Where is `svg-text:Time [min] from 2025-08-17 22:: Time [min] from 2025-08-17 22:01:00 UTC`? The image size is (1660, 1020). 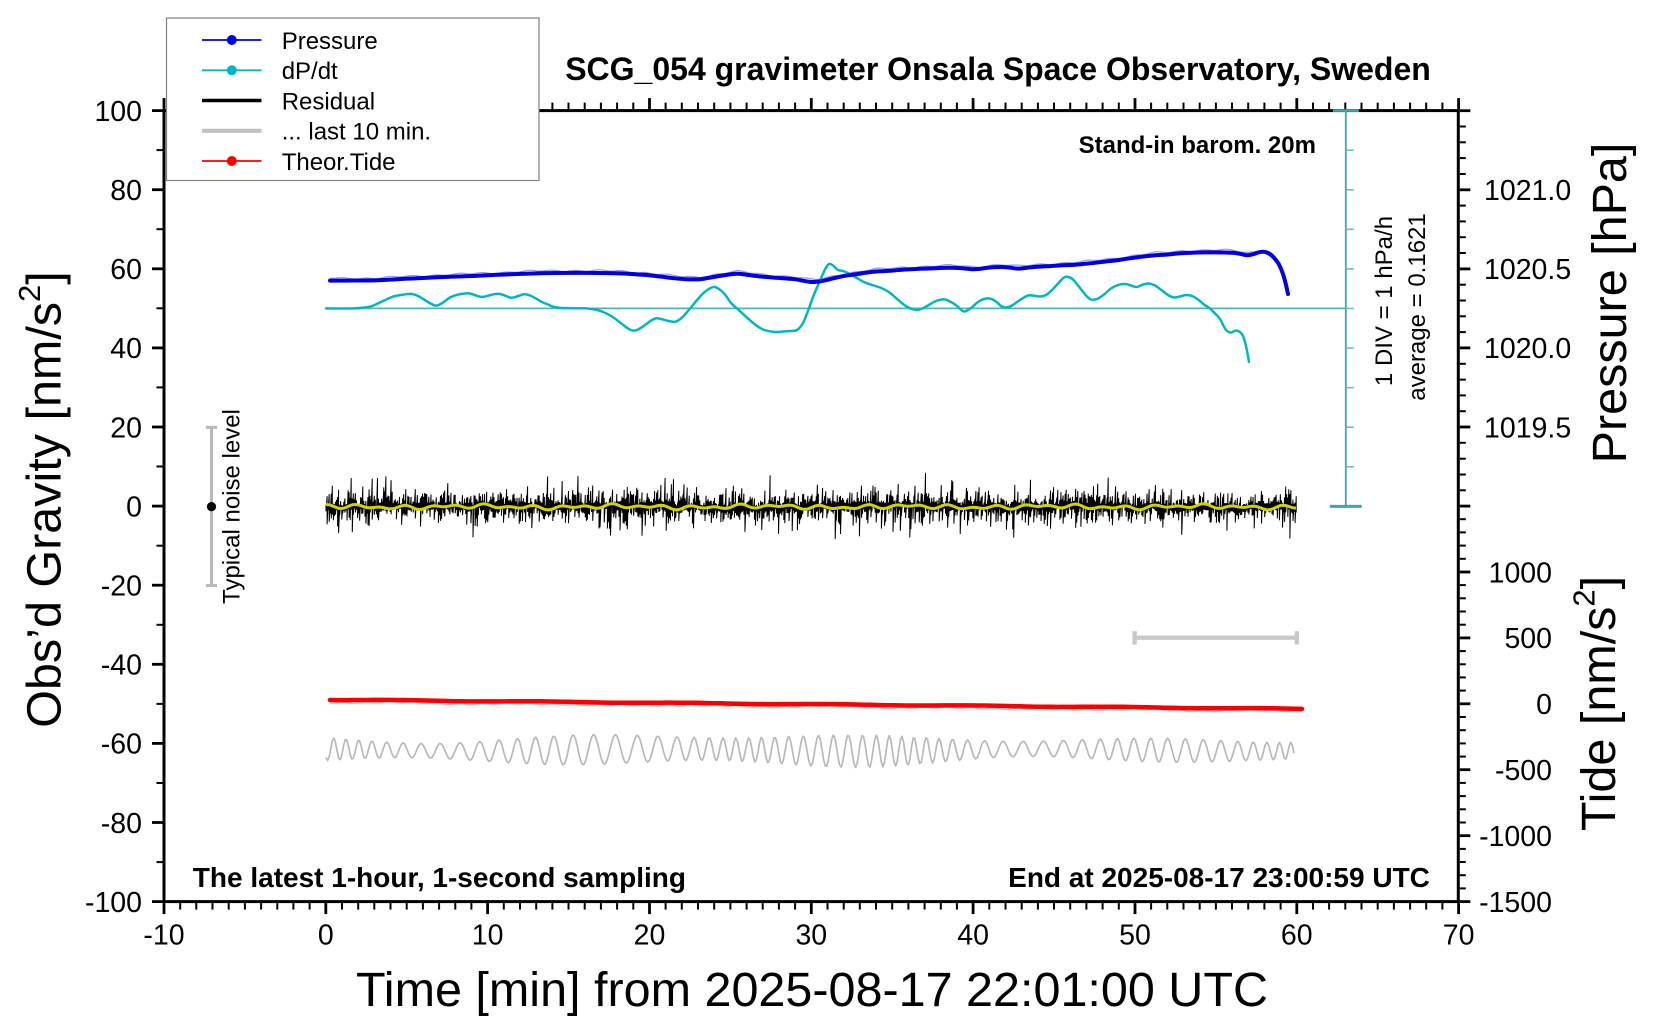
svg-text:Time [min] from 2025-08-17 22:: Time [min] from 2025-08-17 22:01:00 UTC is located at coordinates (812, 990).